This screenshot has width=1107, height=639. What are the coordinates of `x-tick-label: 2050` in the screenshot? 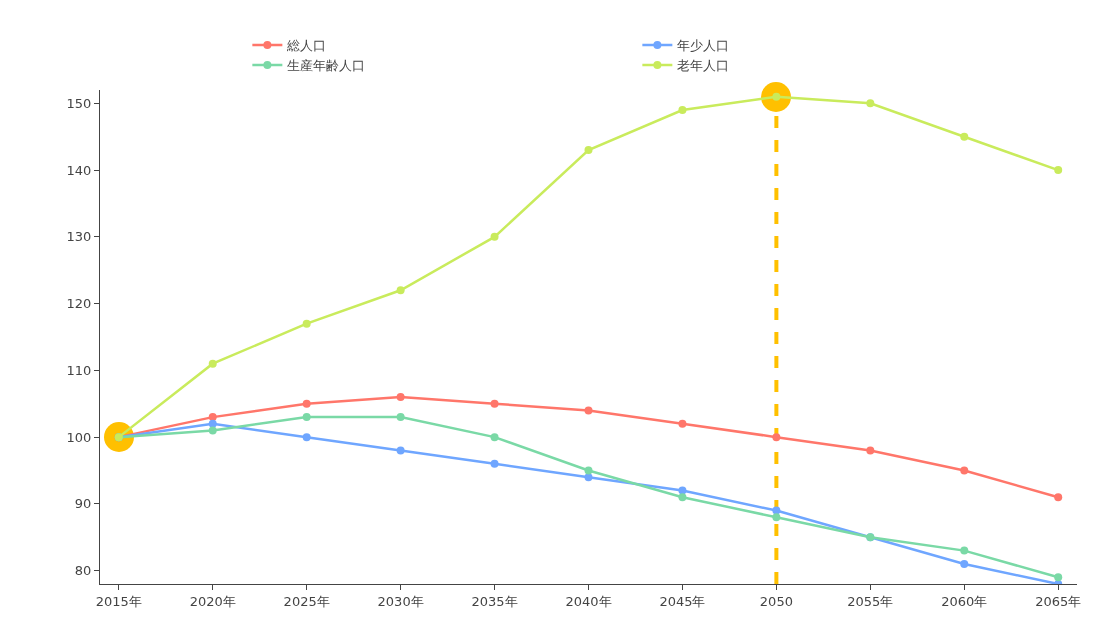 It's located at (776, 601).